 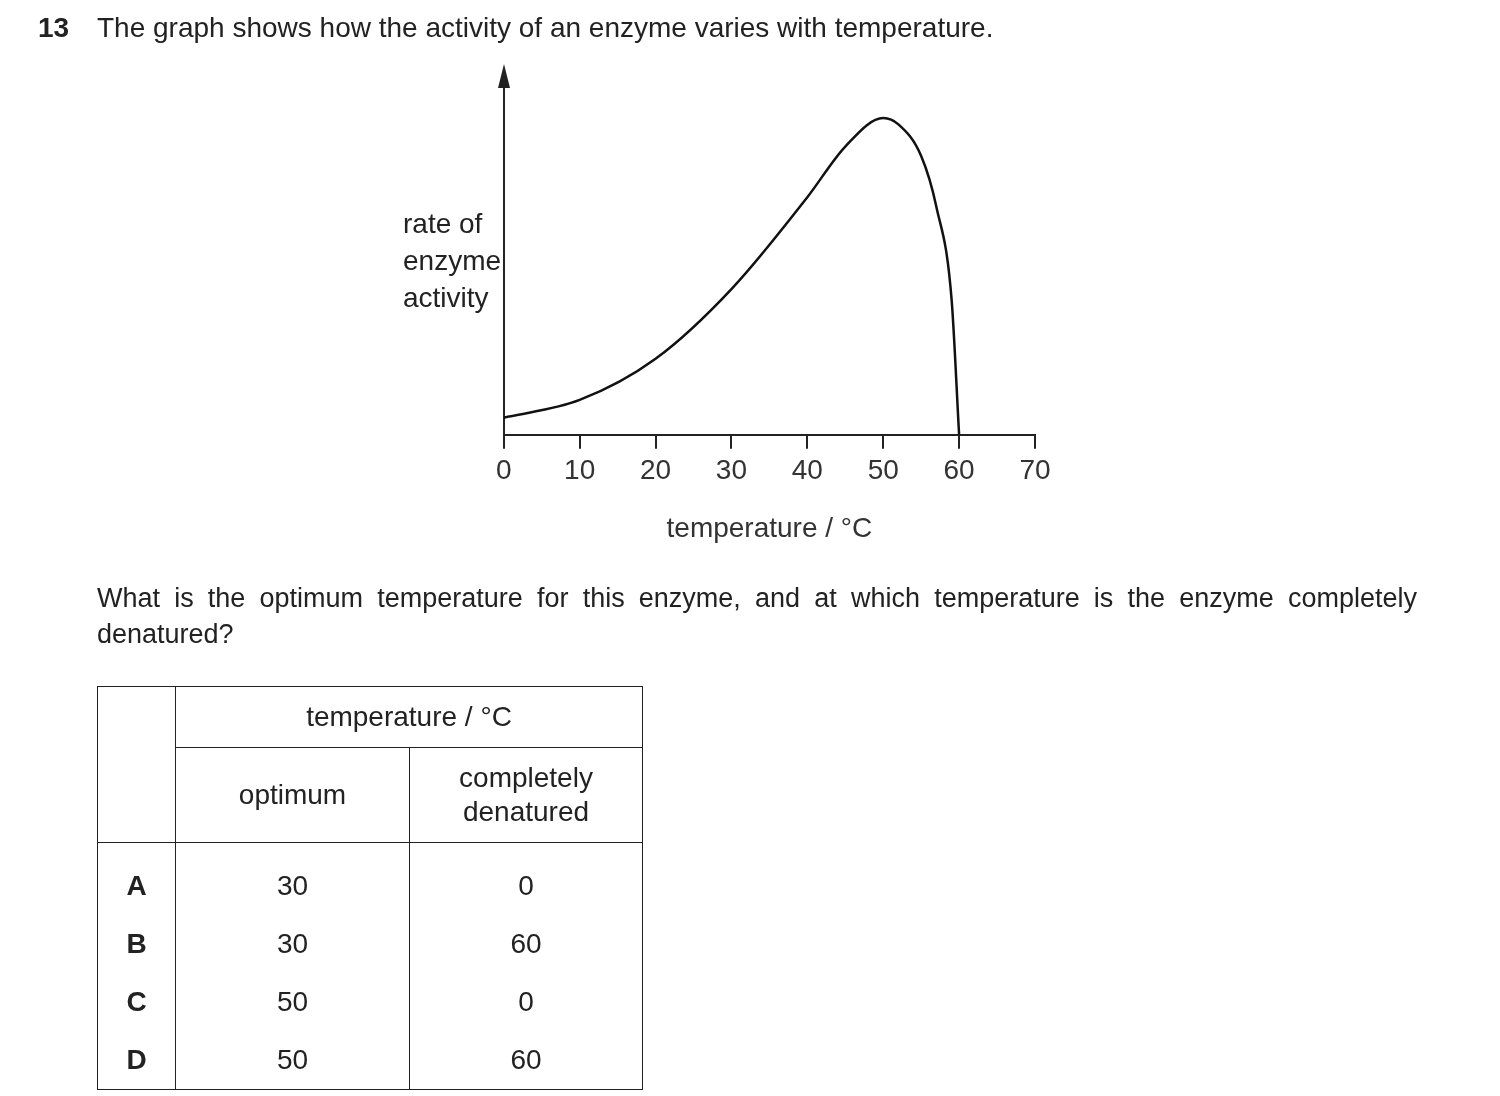 I want to click on x-tick-label: 20, so click(x=655, y=470).